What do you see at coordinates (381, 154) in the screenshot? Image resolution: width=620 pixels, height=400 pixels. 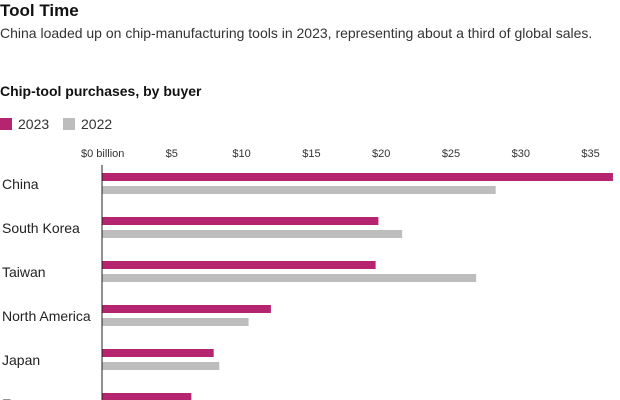 I see `x-tick-label: $20` at bounding box center [381, 154].